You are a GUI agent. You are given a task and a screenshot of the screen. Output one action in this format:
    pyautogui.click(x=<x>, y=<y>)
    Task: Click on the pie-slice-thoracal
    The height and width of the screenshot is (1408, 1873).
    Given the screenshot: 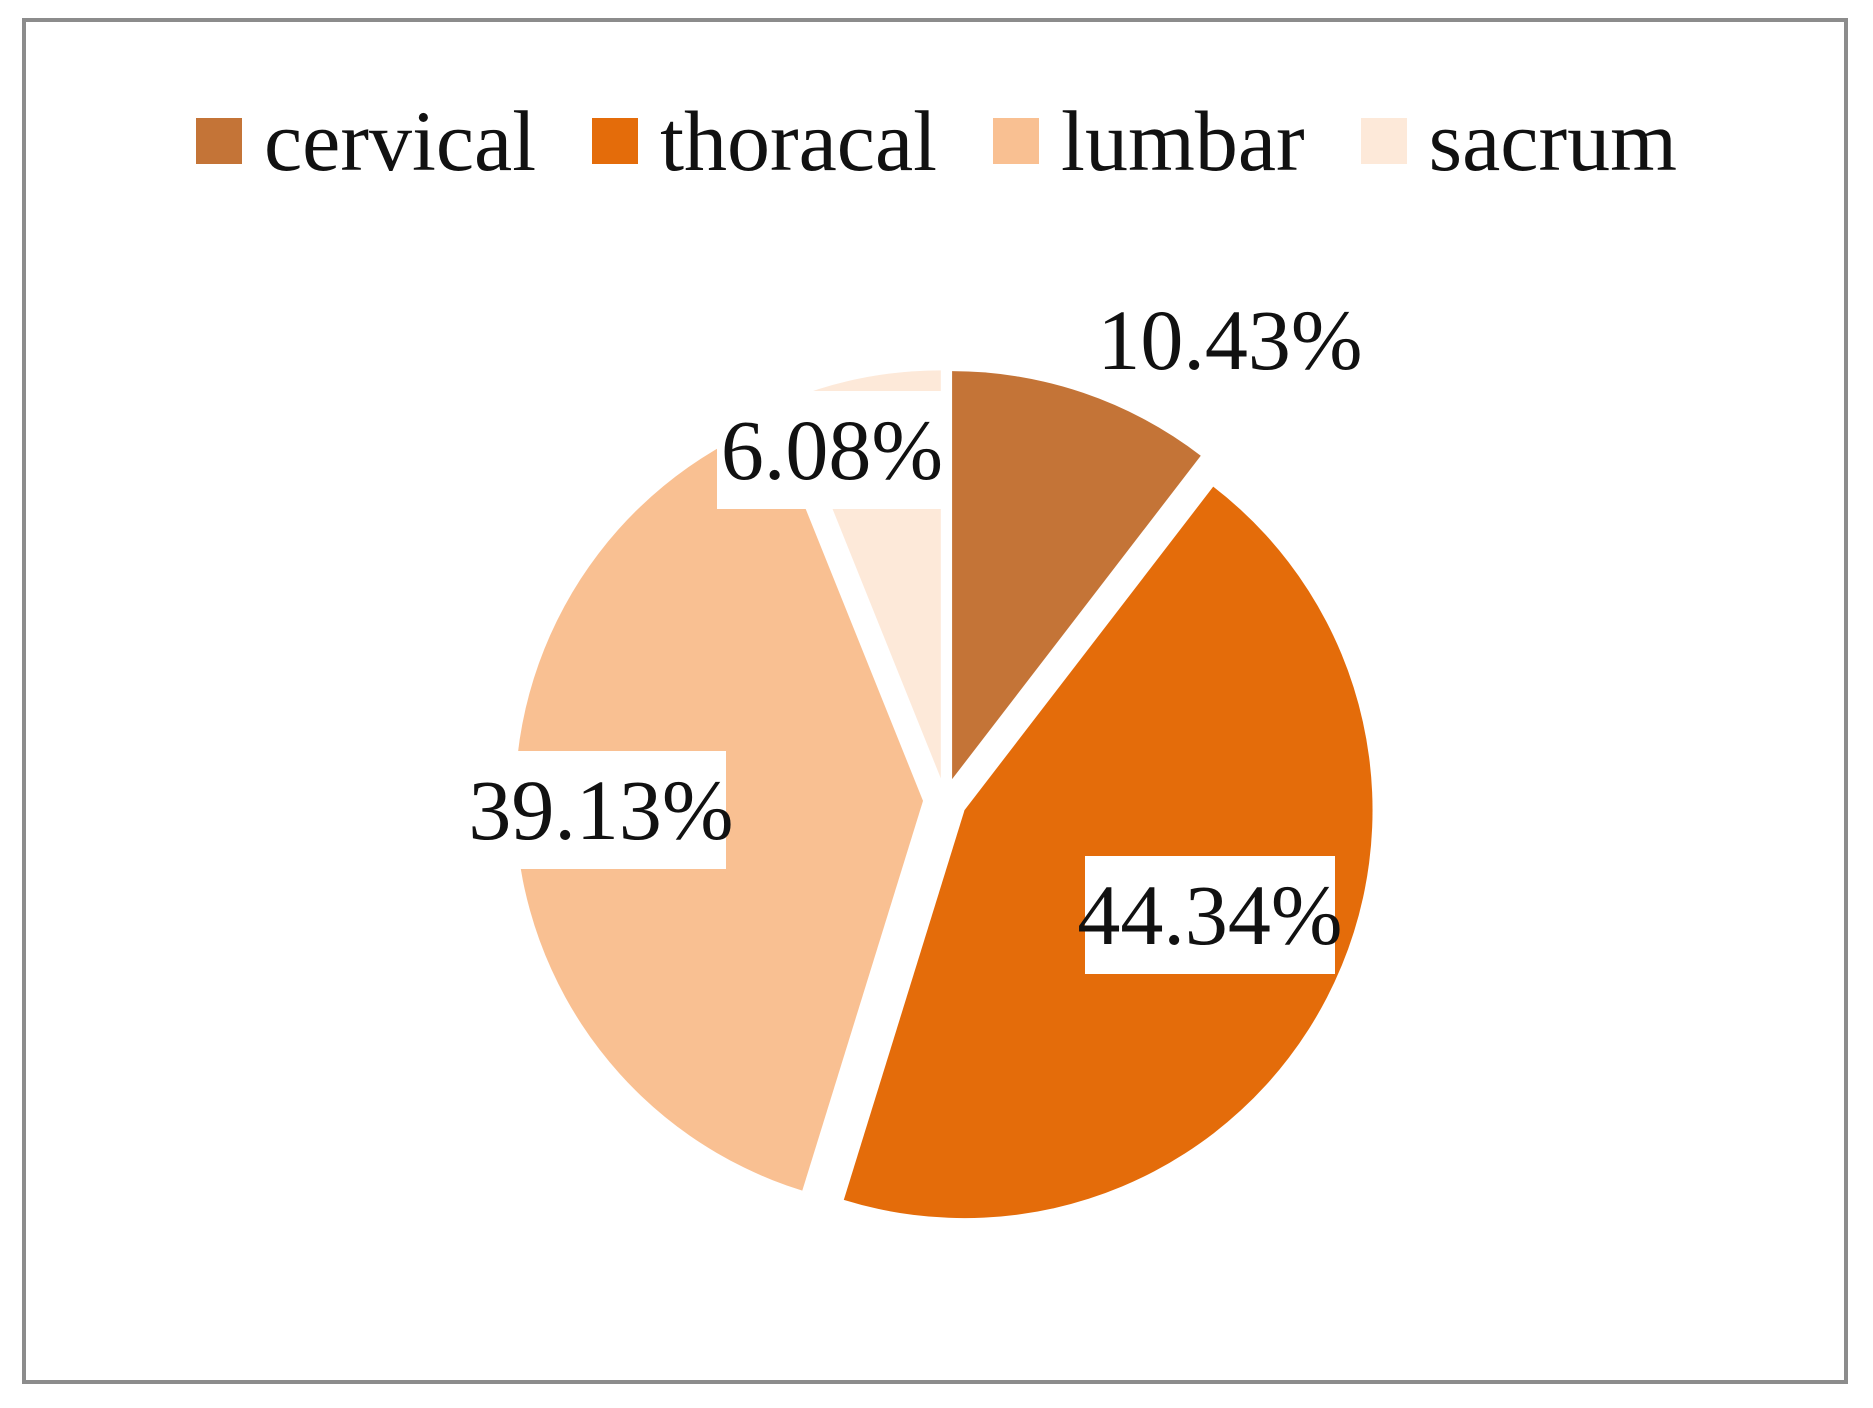 What is the action you would take?
    pyautogui.click(x=1108, y=852)
    